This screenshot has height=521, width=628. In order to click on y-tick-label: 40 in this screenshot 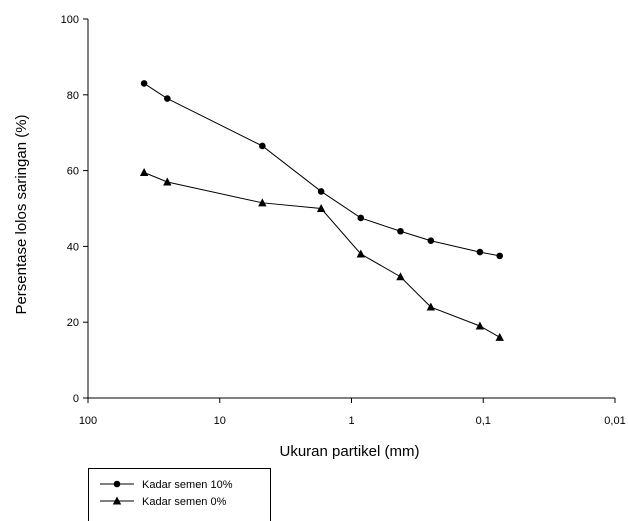, I will do `click(73, 247)`.